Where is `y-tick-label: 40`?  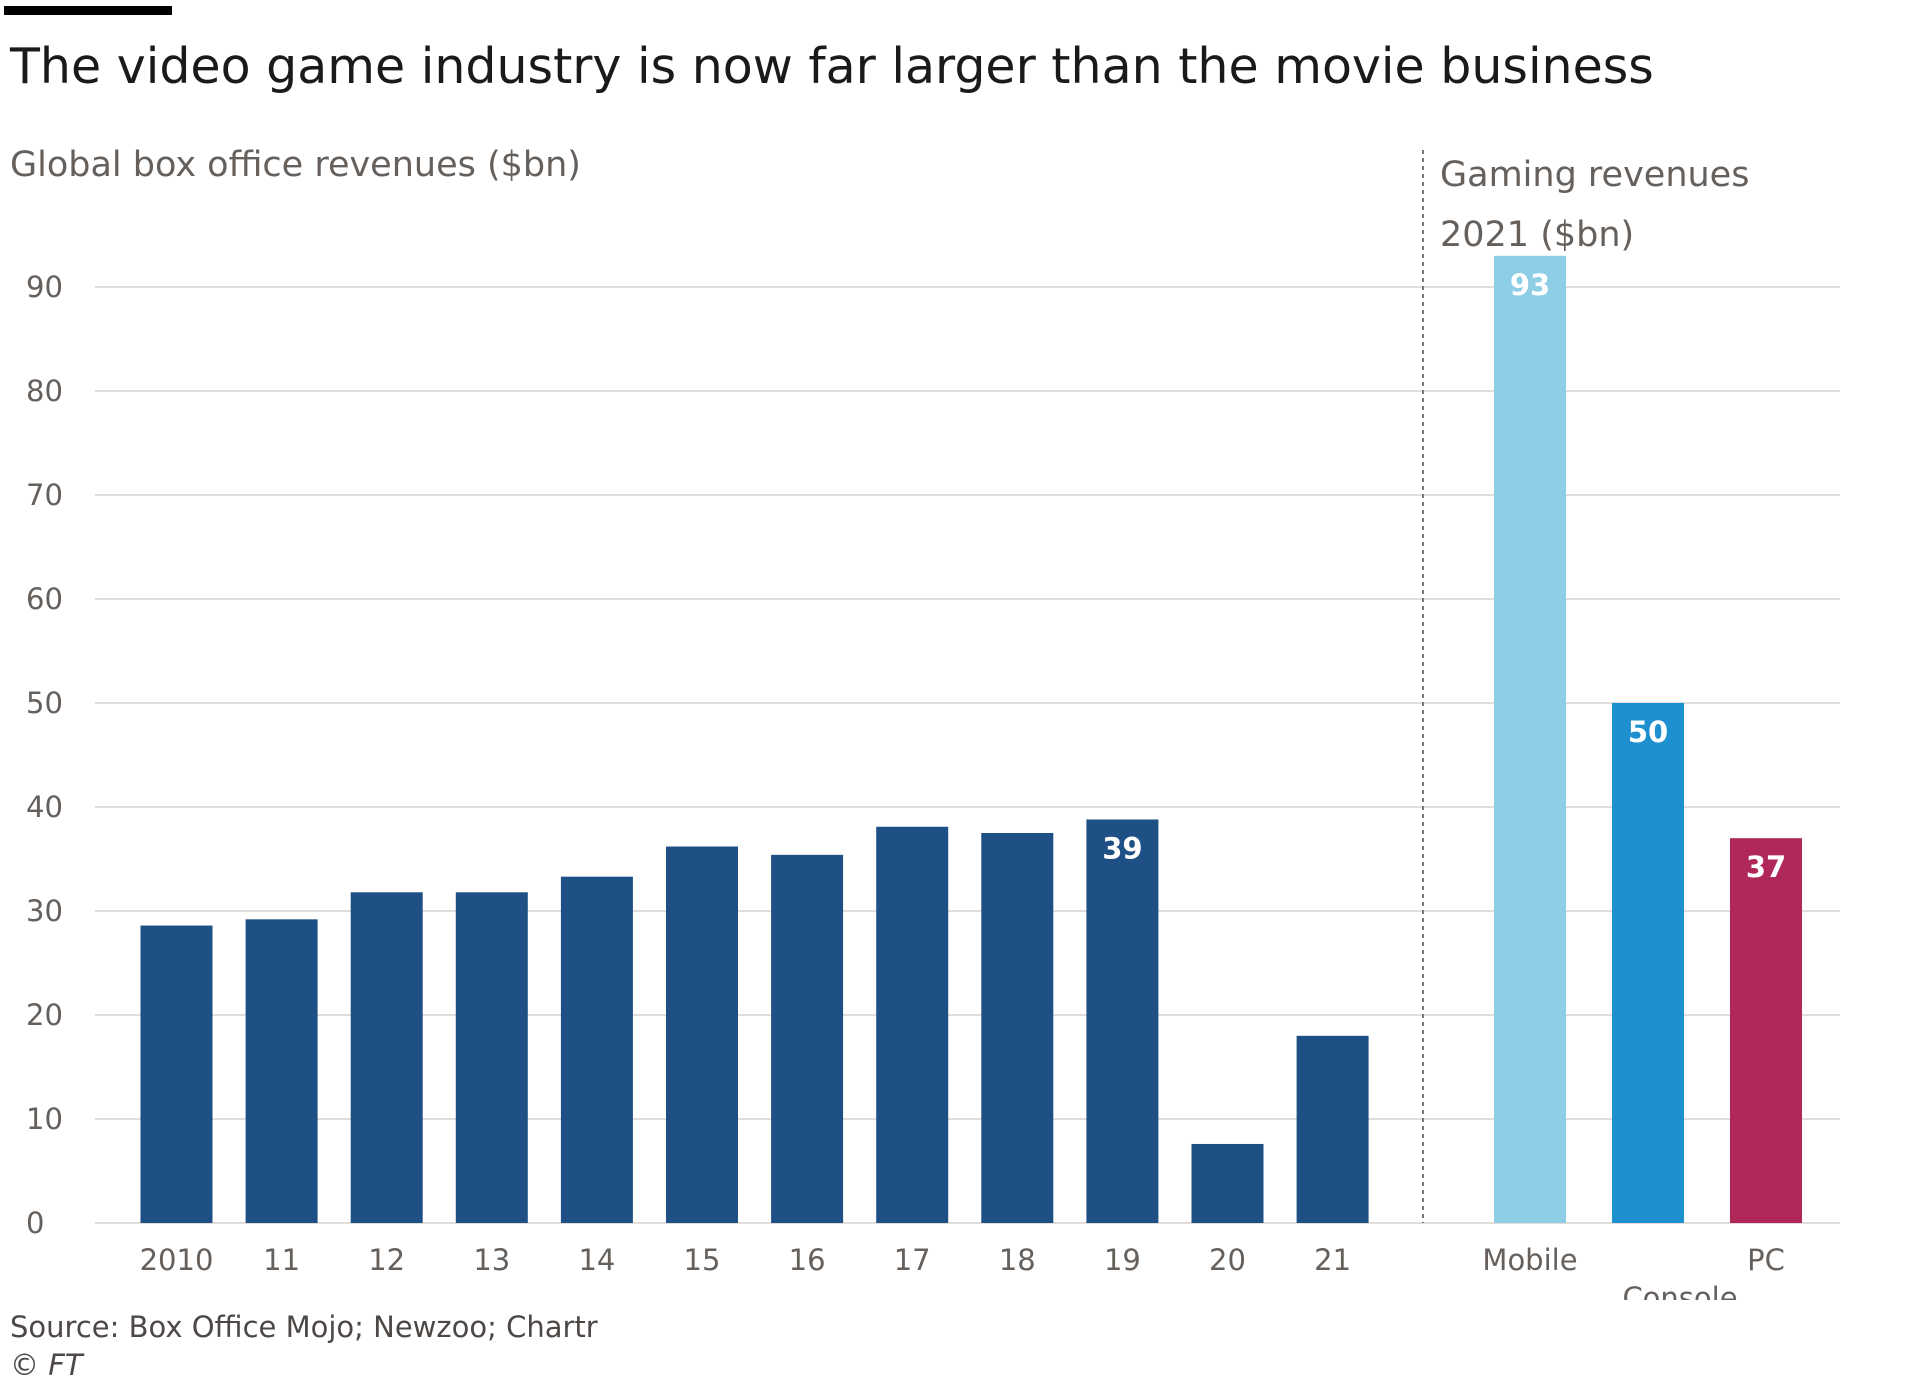 y-tick-label: 40 is located at coordinates (44, 807).